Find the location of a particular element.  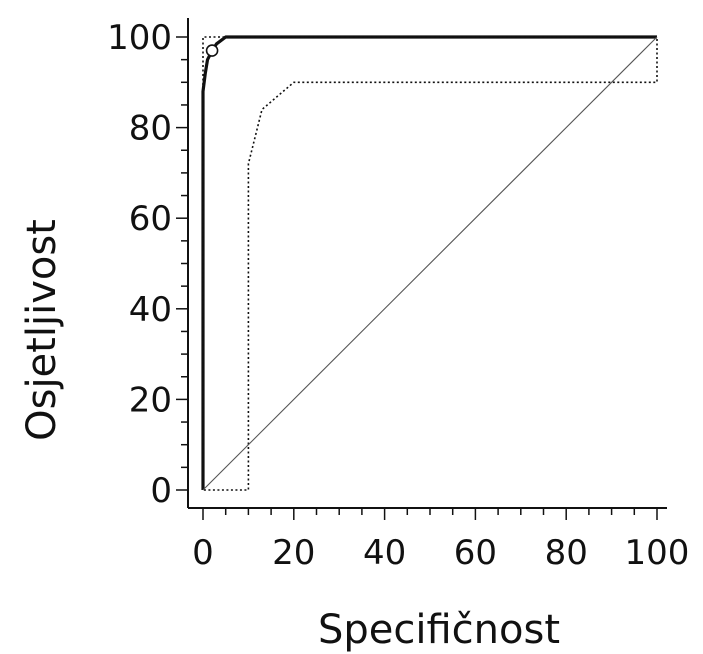

x-tick-label: 20 is located at coordinates (293, 553).